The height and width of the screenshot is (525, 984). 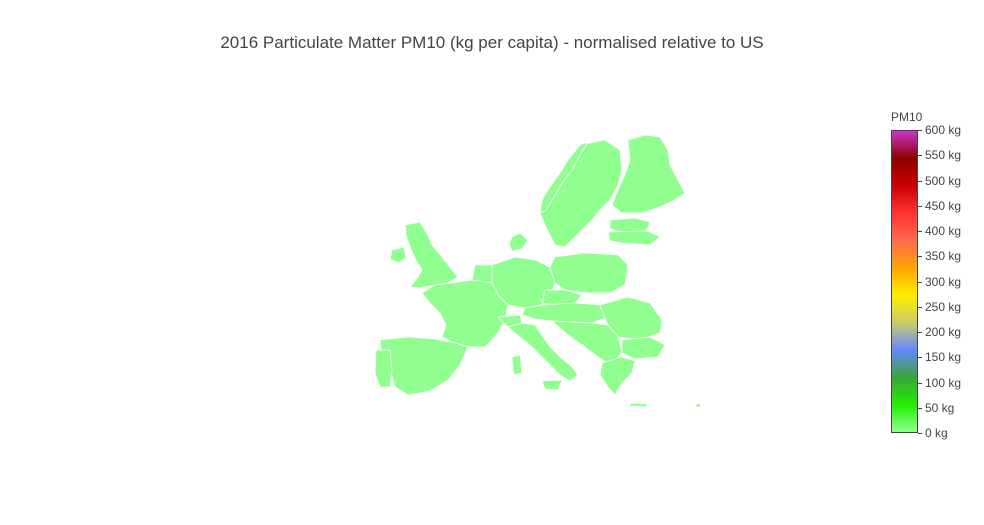 I want to click on country-portugal, so click(x=383, y=368).